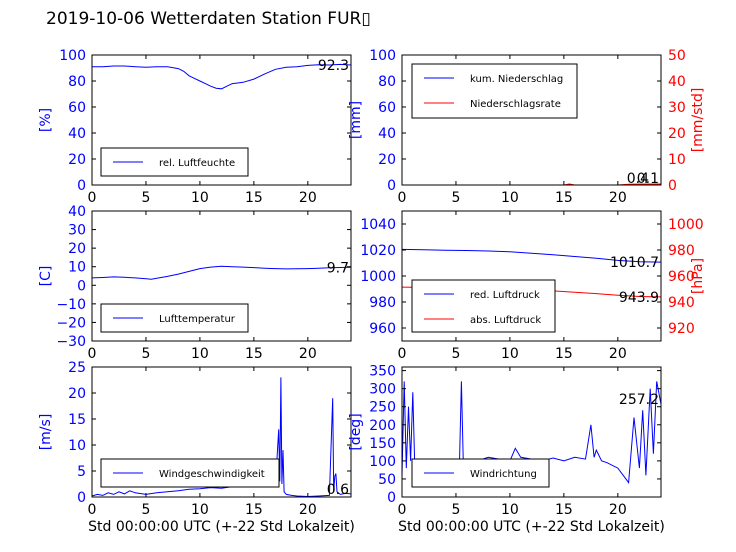  Describe the element at coordinates (77, 268) in the screenshot. I see `temperature-ytick-label: 10` at that location.